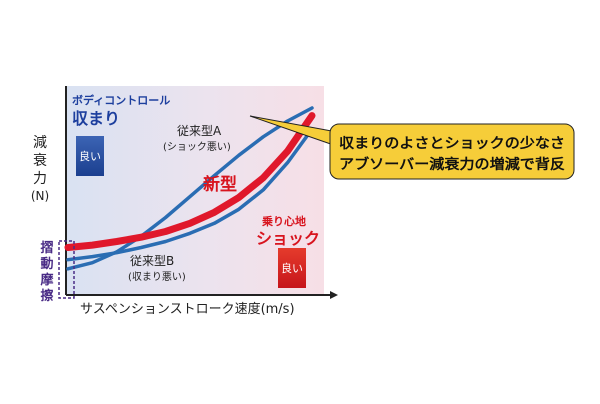  Describe the element at coordinates (46, 264) in the screenshot. I see `friction-char: 動` at that location.